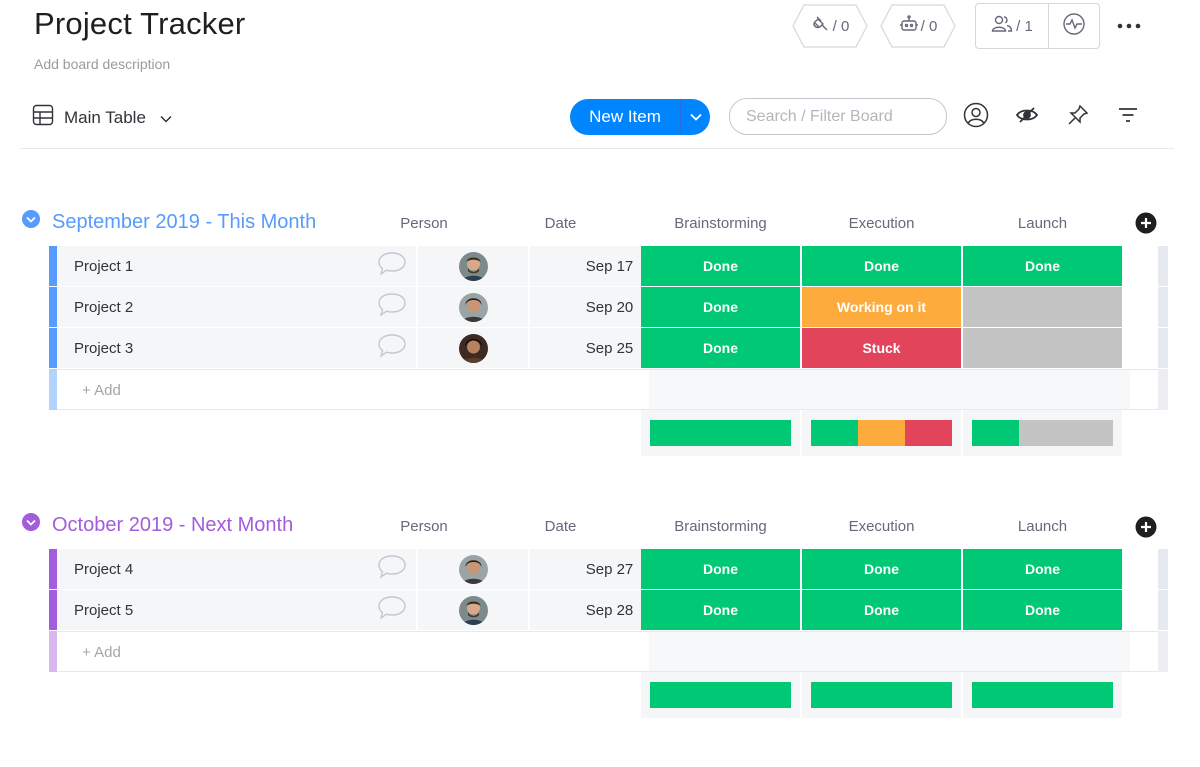 Image resolution: width=1200 pixels, height=767 pixels. I want to click on search-input, so click(838, 116).